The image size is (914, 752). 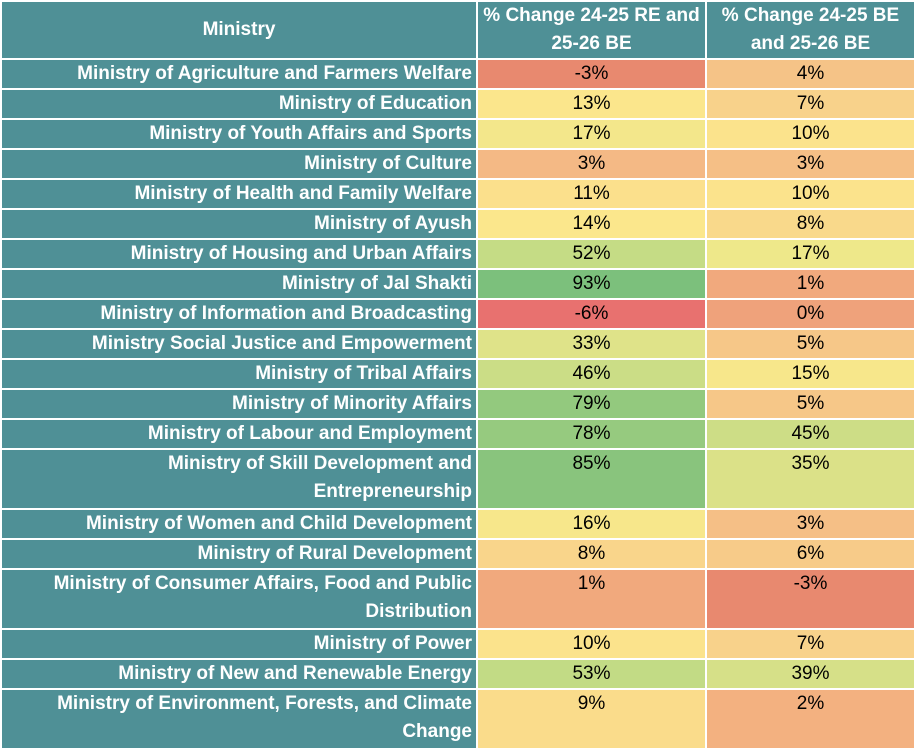 I want to click on ministry-name: Ministry Social Justice and Empowerment, so click(x=239, y=344).